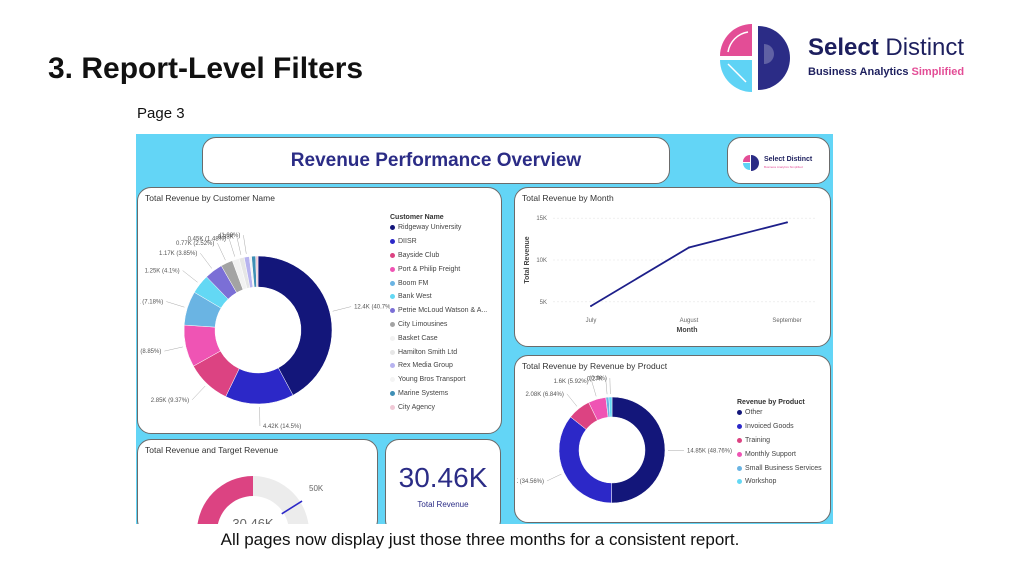  I want to click on product-legend-label: Workshop, so click(761, 482).